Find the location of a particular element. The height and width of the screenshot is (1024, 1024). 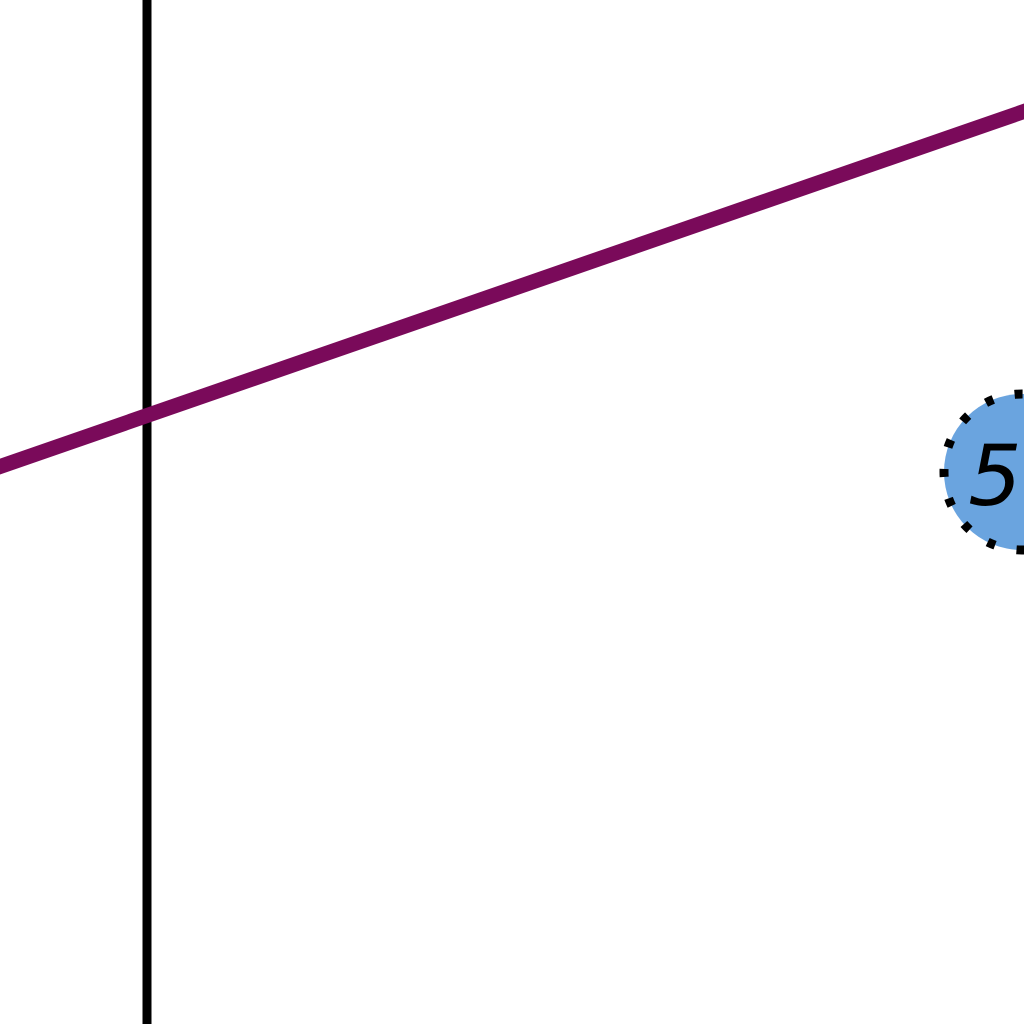

node-5: 5 is located at coordinates (981, 472).